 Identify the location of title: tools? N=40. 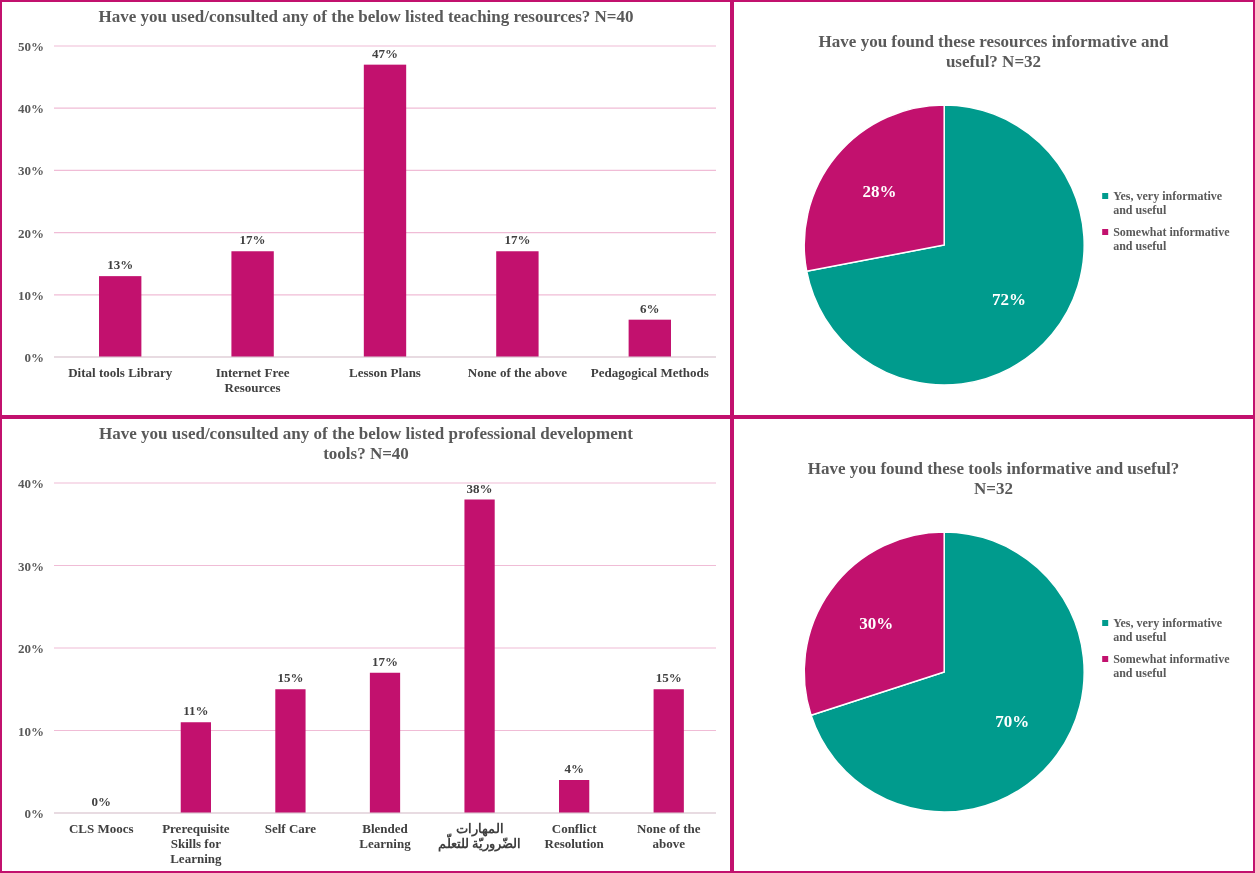
(366, 453).